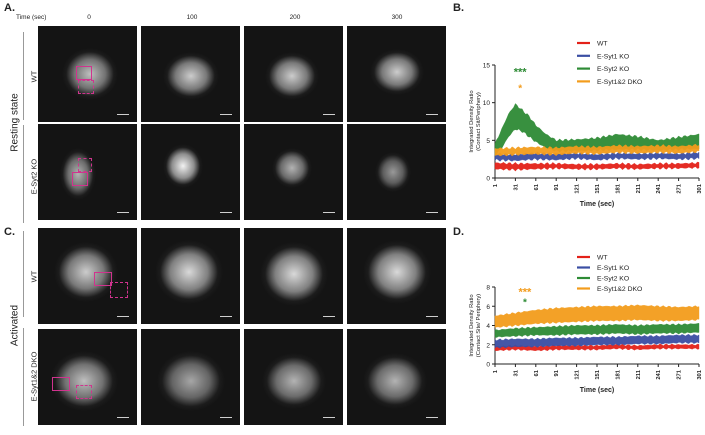 This screenshot has height=435, width=705. I want to click on y-tick-label: 5, so click(488, 141).